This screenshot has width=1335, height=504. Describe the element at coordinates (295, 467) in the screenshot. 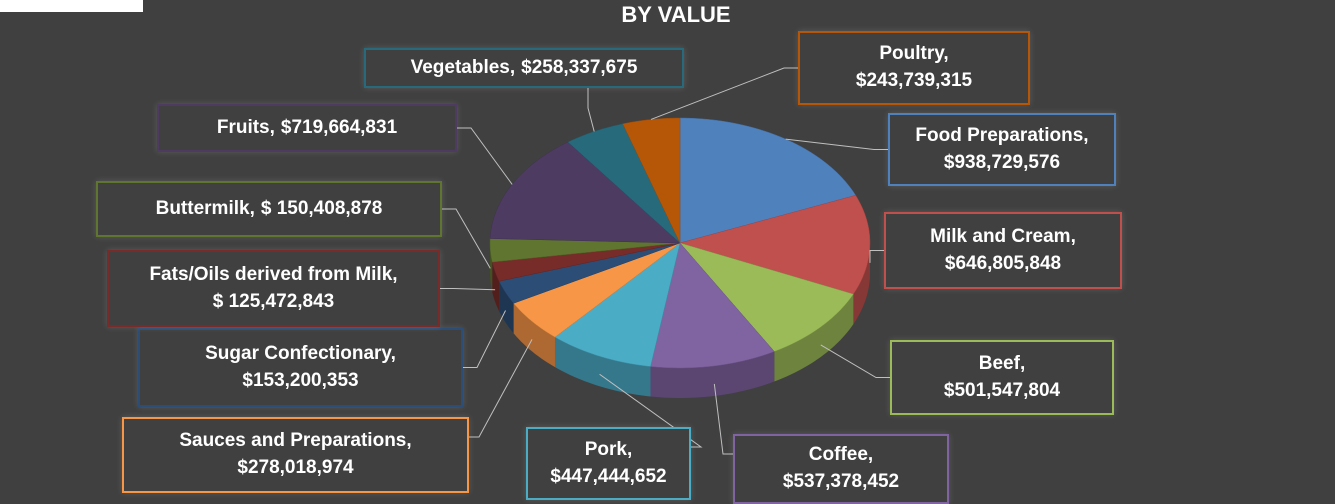

I see `label-value: $278,018,974` at that location.